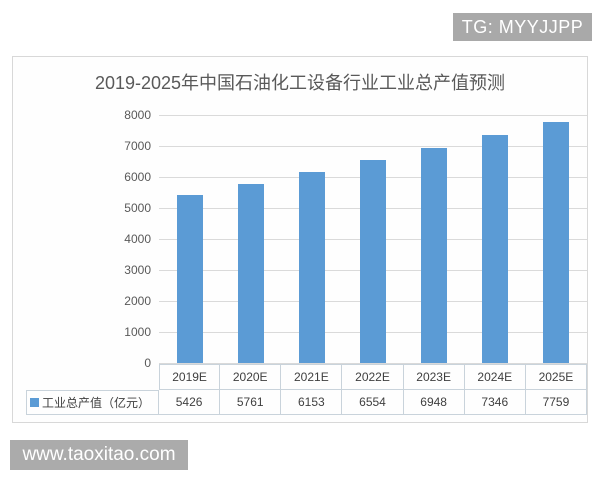 The width and height of the screenshot is (600, 480). Describe the element at coordinates (92, 377) in the screenshot. I see `table-corner-cell` at that location.